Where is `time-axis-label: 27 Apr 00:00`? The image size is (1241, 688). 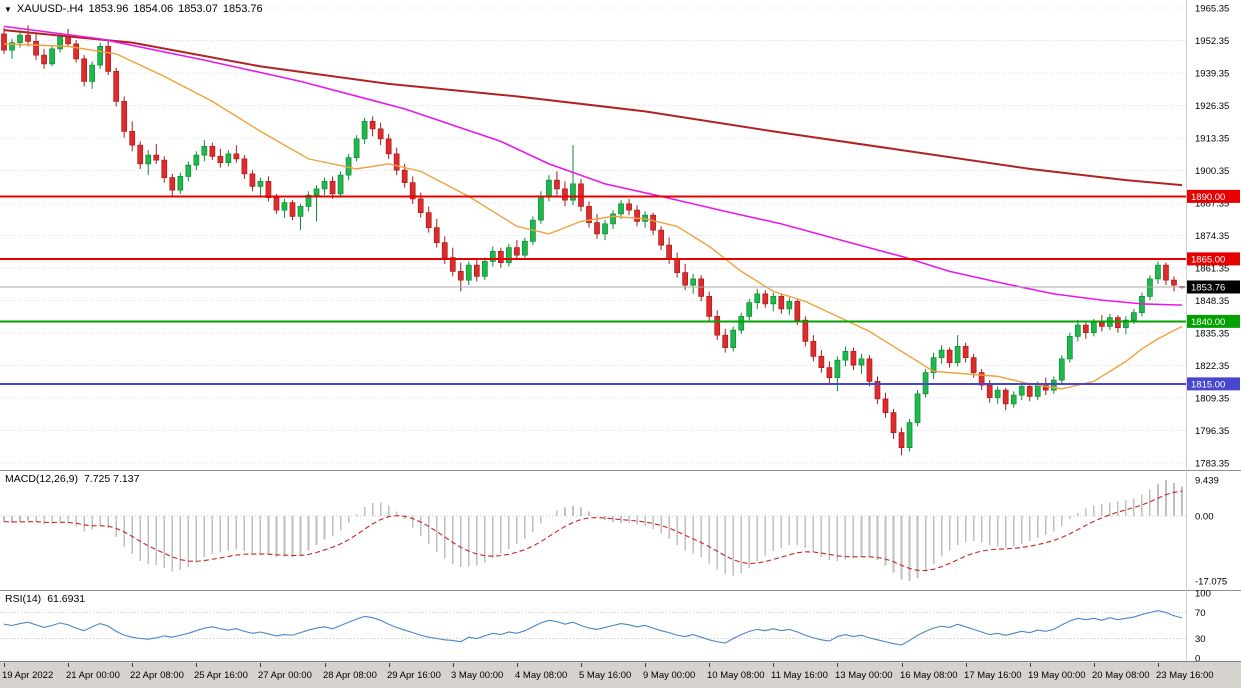 time-axis-label: 27 Apr 00:00 is located at coordinates (285, 675).